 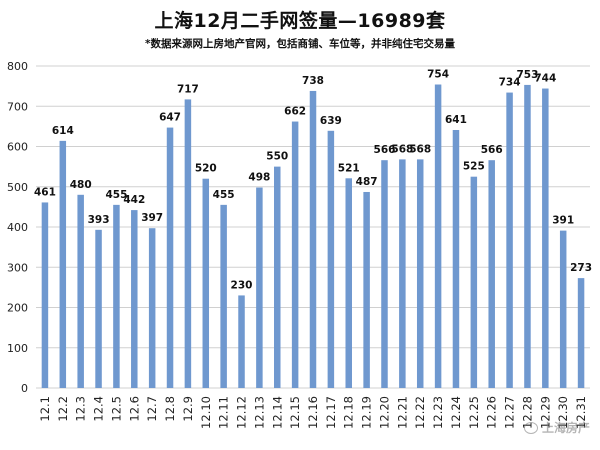 I want to click on x-tick-label: 12.31, so click(x=581, y=412).